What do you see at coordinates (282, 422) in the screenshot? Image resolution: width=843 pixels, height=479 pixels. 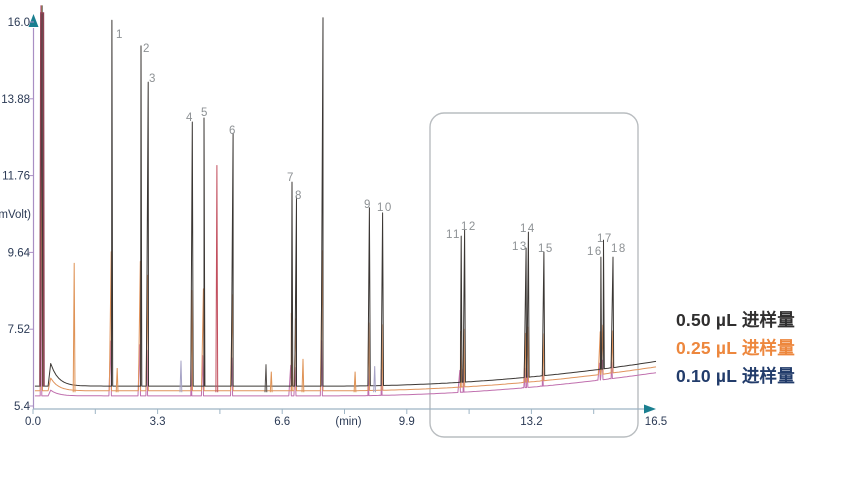 I see `x-tick-label: 6.6` at bounding box center [282, 422].